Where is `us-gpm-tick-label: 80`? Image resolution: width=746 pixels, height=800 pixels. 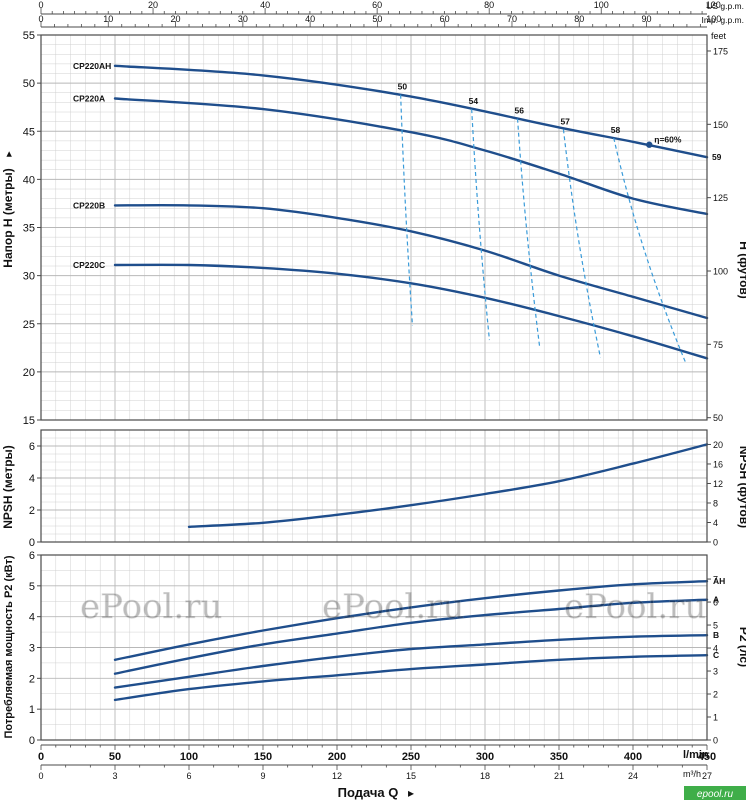 us-gpm-tick-label: 80 is located at coordinates (489, 5).